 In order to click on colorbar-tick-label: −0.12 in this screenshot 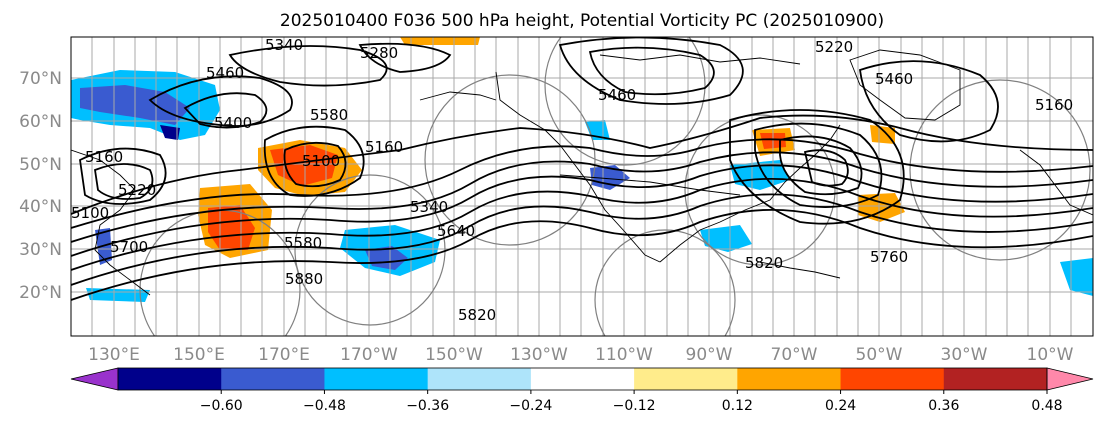, I will do `click(634, 406)`.